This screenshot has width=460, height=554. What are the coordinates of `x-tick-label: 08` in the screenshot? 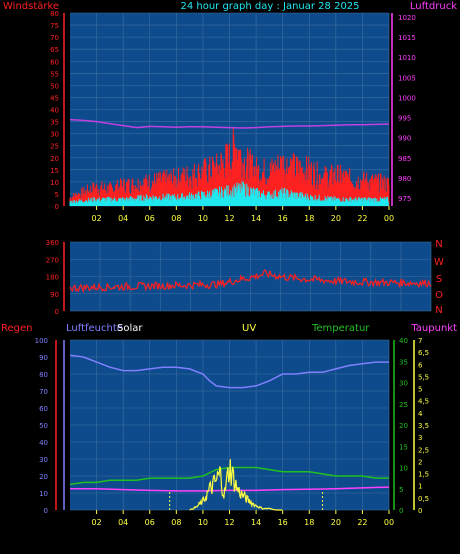 It's located at (176, 522).